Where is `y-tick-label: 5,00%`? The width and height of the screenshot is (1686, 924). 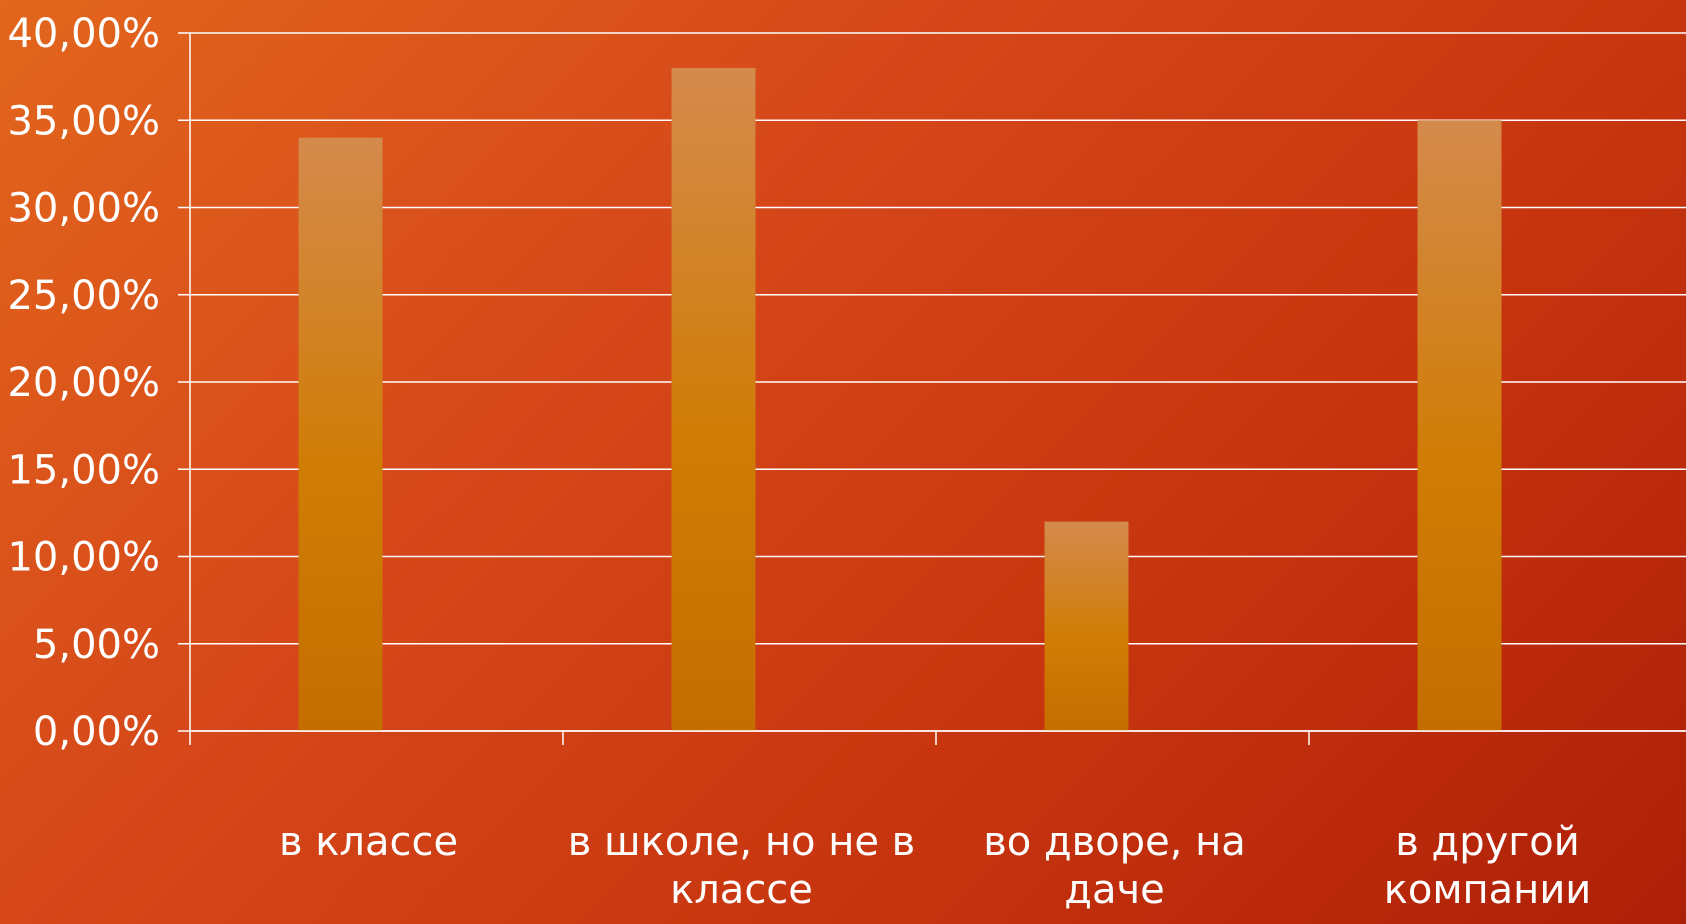 y-tick-label: 5,00% is located at coordinates (96, 645).